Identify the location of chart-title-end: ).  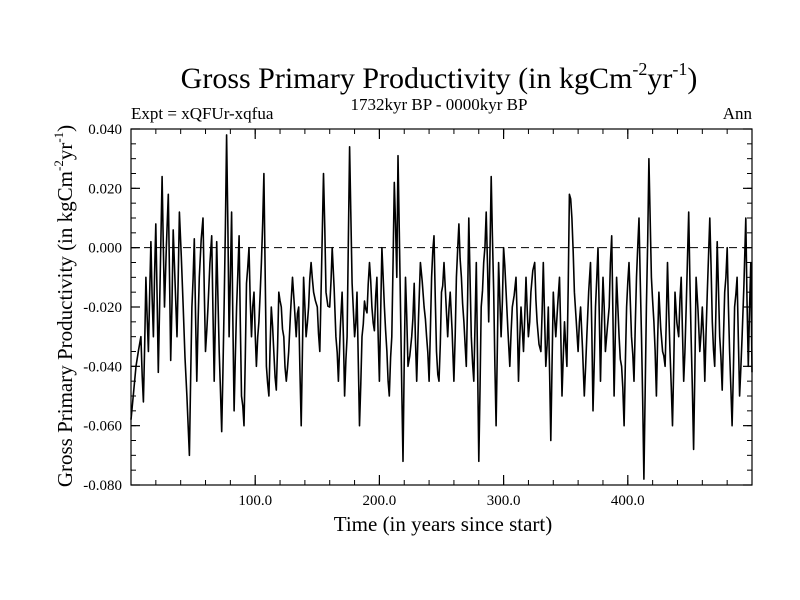
(692, 78).